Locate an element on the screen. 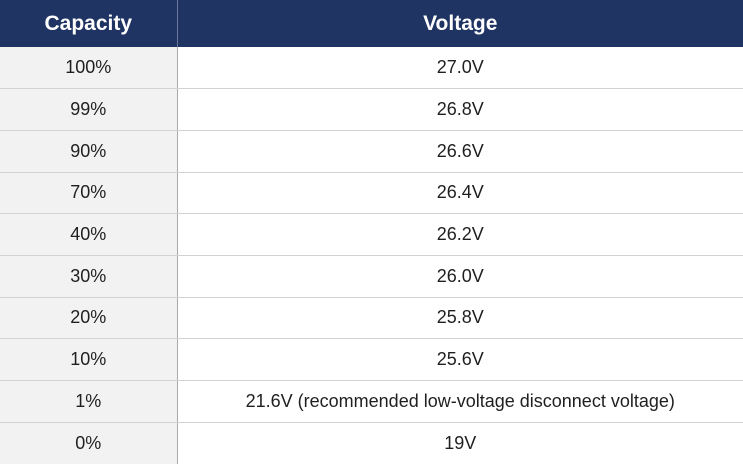 Image resolution: width=743 pixels, height=465 pixels. table-header: Capacity Voltage is located at coordinates (371, 23).